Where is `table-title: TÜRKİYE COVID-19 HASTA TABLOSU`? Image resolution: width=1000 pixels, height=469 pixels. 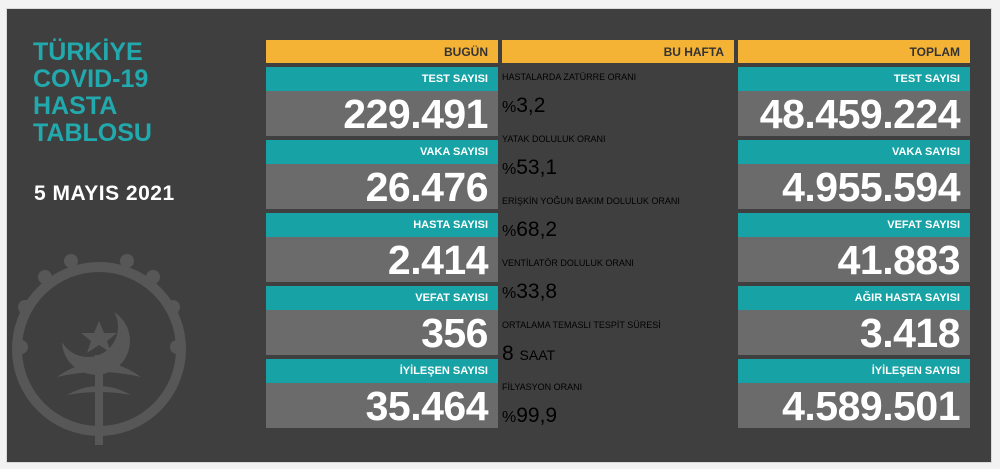 table-title: TÜRKİYE COVID-19 HASTA TABLOSU is located at coordinates (143, 93).